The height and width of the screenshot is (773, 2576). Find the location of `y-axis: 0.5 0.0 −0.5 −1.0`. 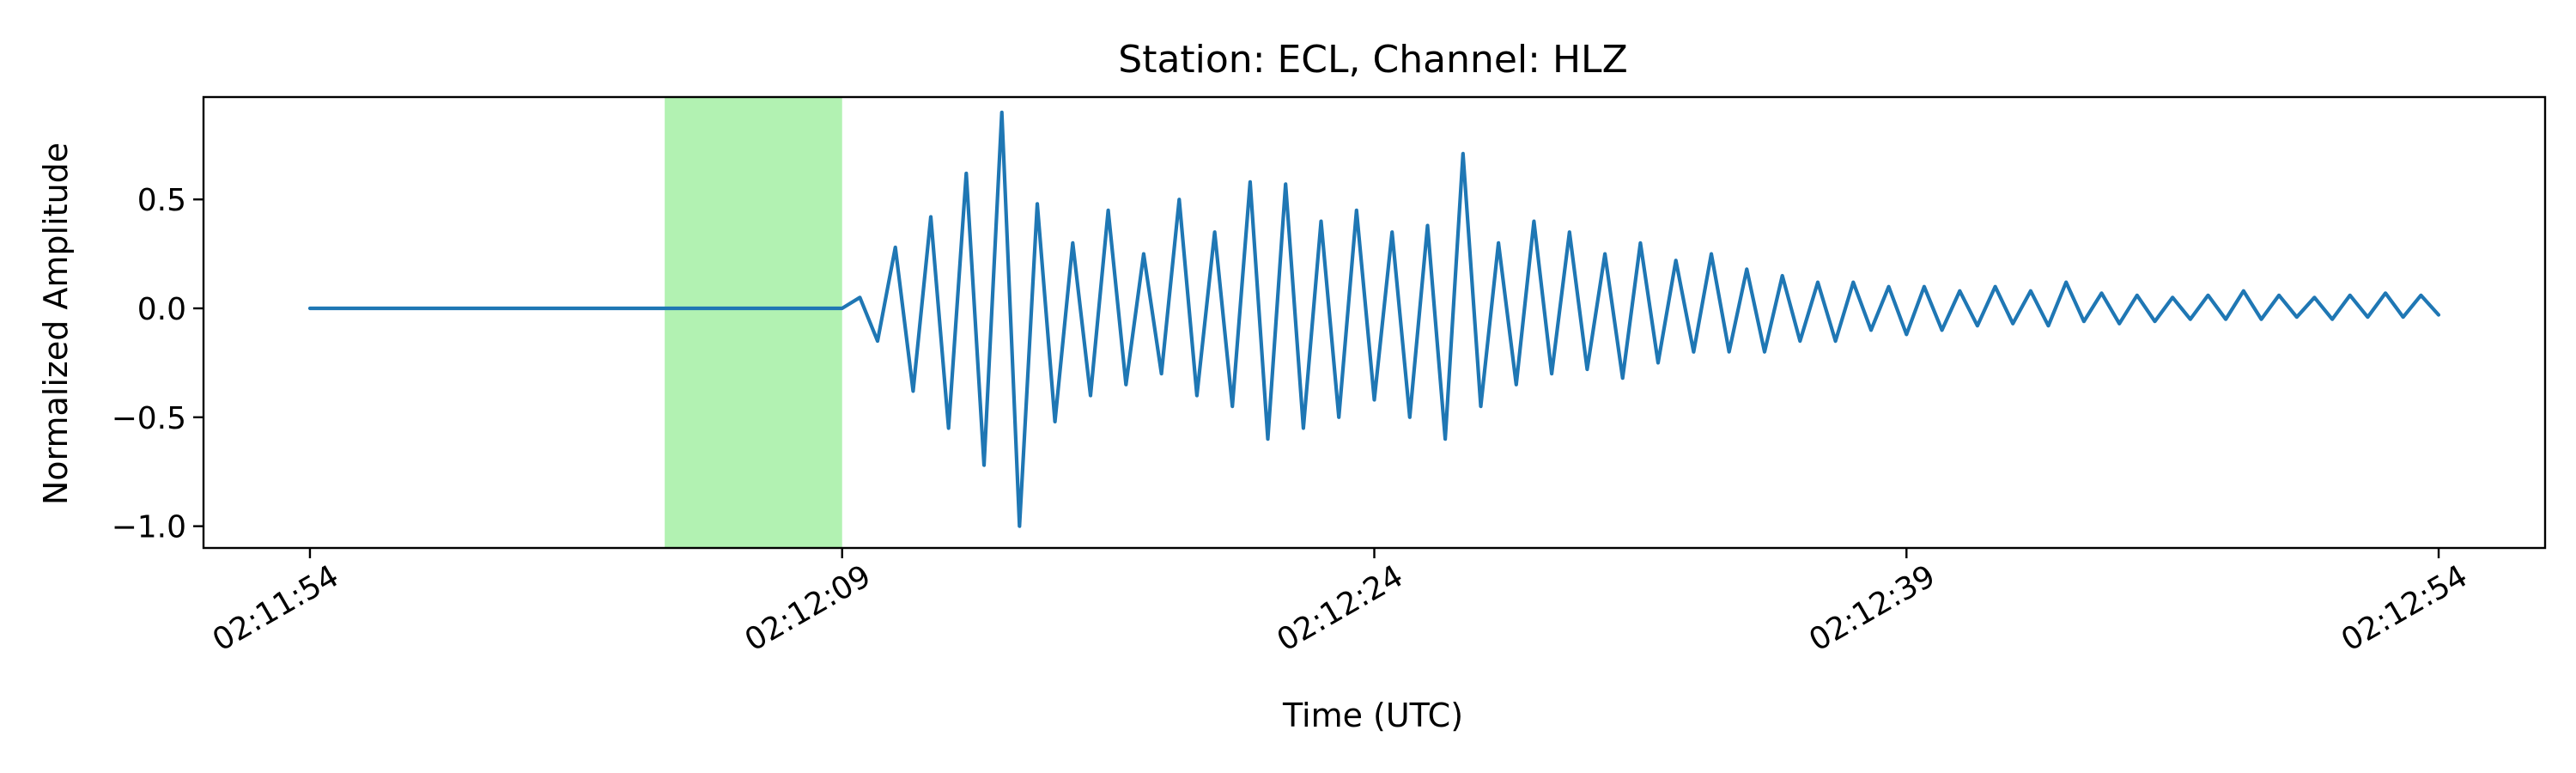

y-axis: 0.5 0.0 −0.5 −1.0 is located at coordinates (158, 364).